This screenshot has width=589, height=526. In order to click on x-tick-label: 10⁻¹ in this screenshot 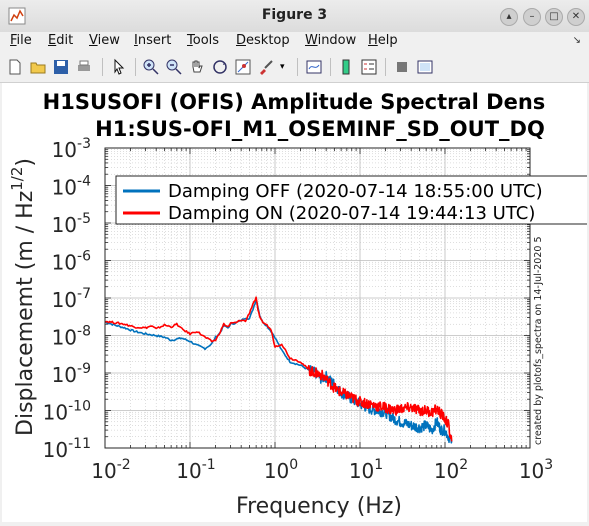, I will do `click(195, 470)`.